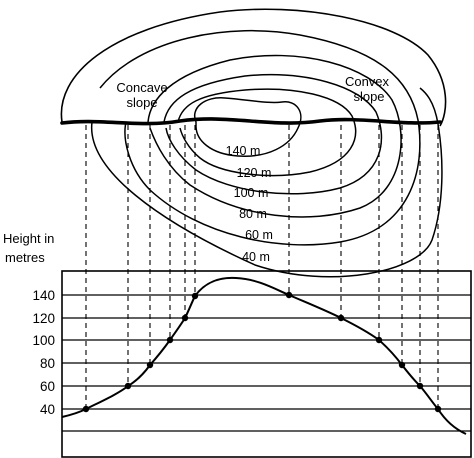 The image size is (474, 458). Describe the element at coordinates (256, 257) in the screenshot. I see `contour-label-40: 40 m` at that location.